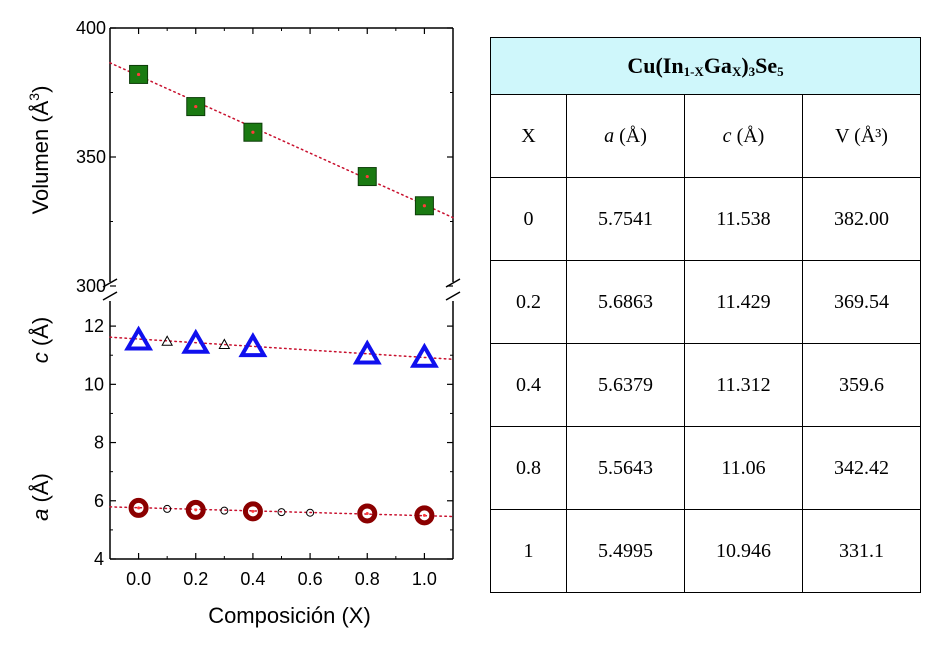 The height and width of the screenshot is (647, 949). Describe the element at coordinates (528, 136) in the screenshot. I see `column-header-x: X` at that location.